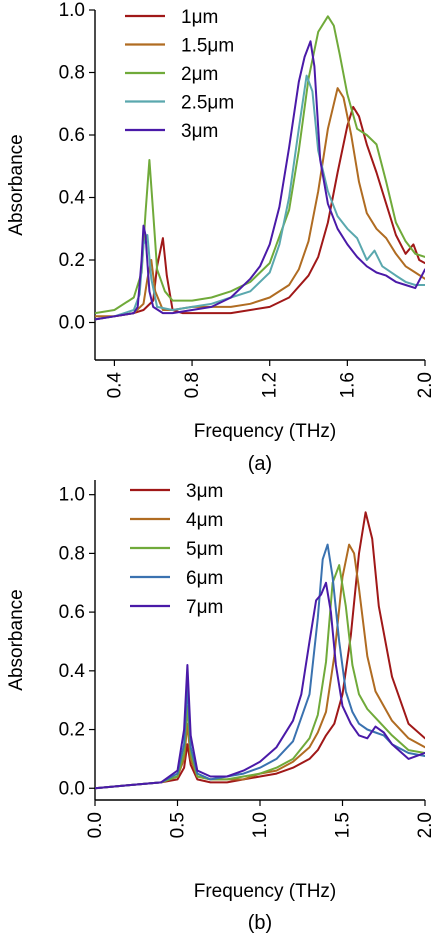 This screenshot has width=432, height=941. What do you see at coordinates (260, 923) in the screenshot?
I see `panel-caption: (b)` at bounding box center [260, 923].